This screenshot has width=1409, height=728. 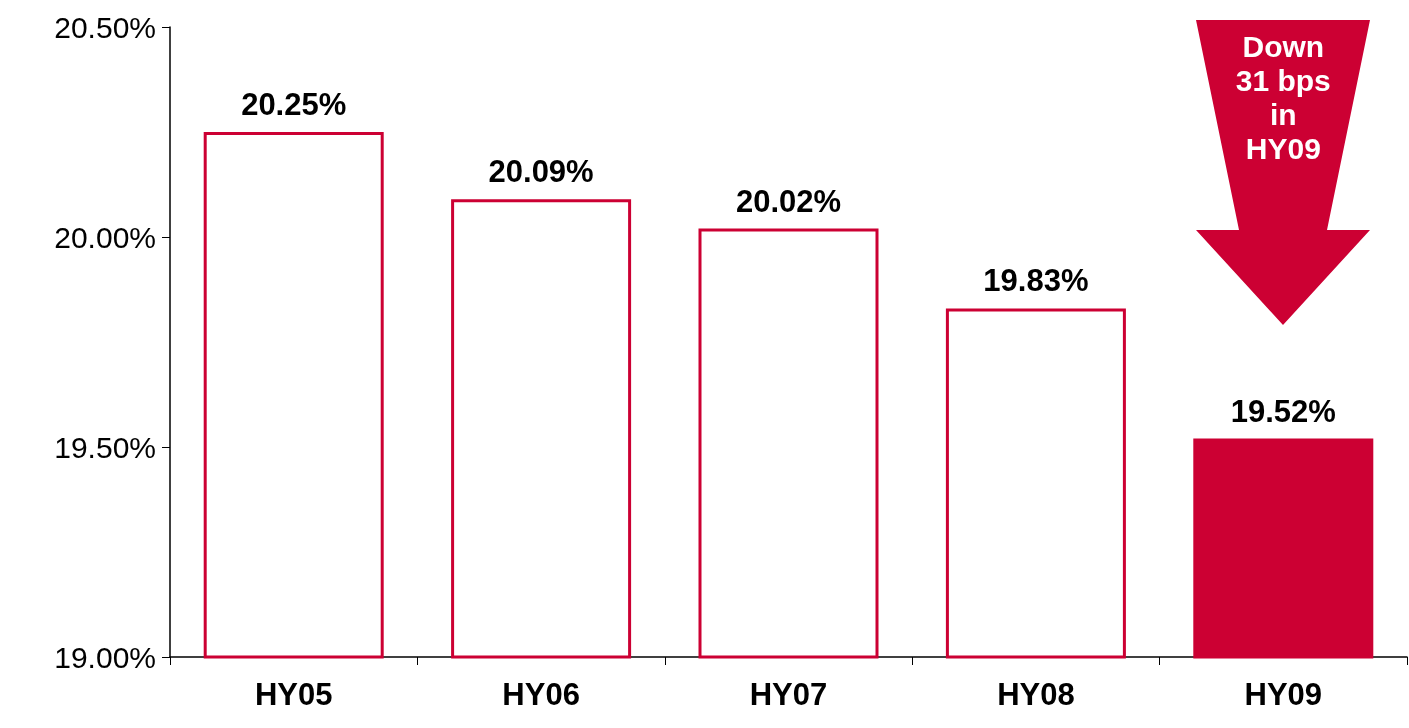 What do you see at coordinates (1036, 281) in the screenshot?
I see `data-label: 19.83%` at bounding box center [1036, 281].